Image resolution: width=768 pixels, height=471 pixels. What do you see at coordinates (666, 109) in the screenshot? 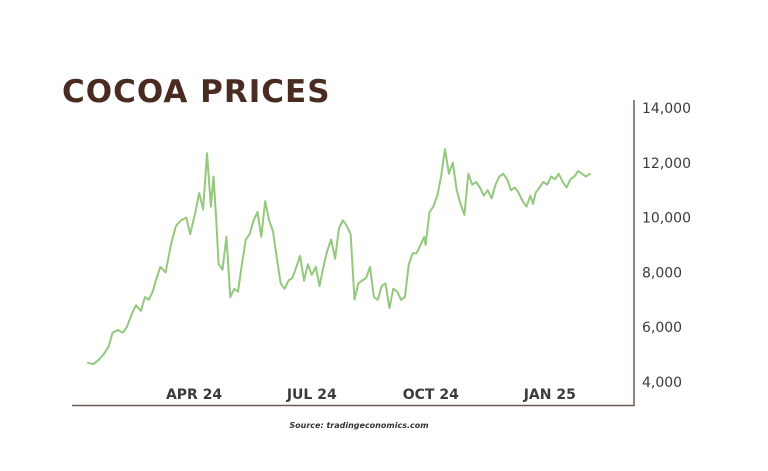
I see `y-tick-label: 14,000` at bounding box center [666, 109].